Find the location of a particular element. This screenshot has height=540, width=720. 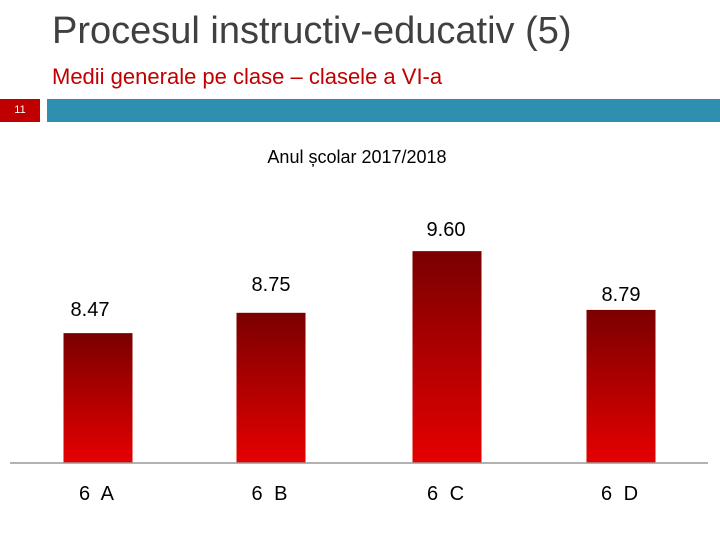

category-label: 6 C is located at coordinates (447, 494).